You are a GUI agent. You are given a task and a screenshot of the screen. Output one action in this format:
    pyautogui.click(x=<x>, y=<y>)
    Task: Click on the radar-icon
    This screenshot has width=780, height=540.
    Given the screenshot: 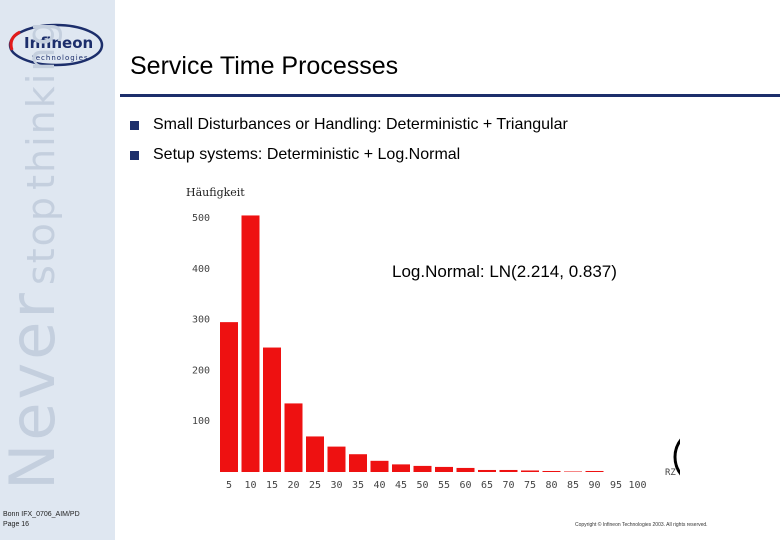 What is the action you would take?
    pyautogui.click(x=676, y=457)
    